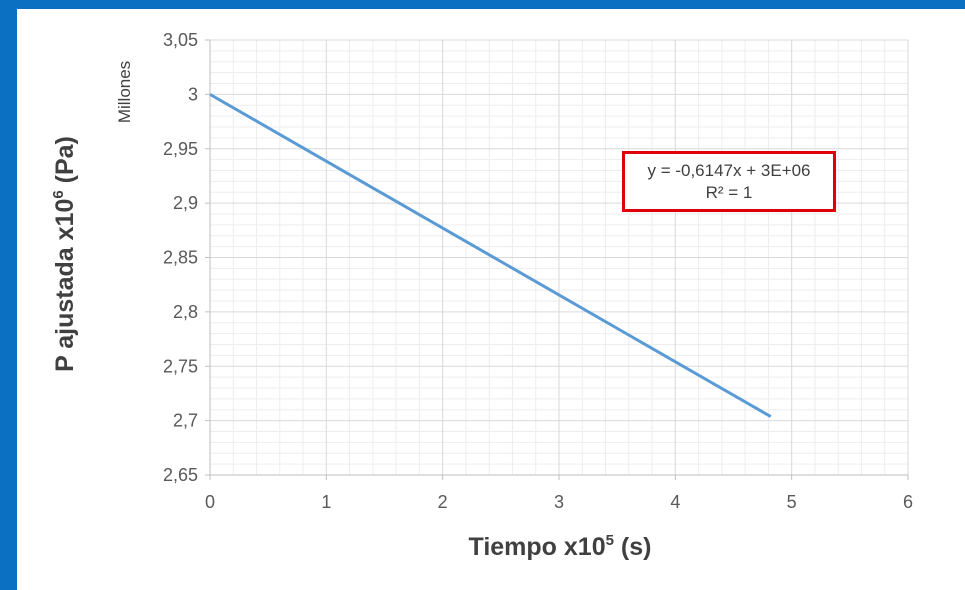  Describe the element at coordinates (633, 547) in the screenshot. I see `x-axis-label-tail: (s)` at that location.